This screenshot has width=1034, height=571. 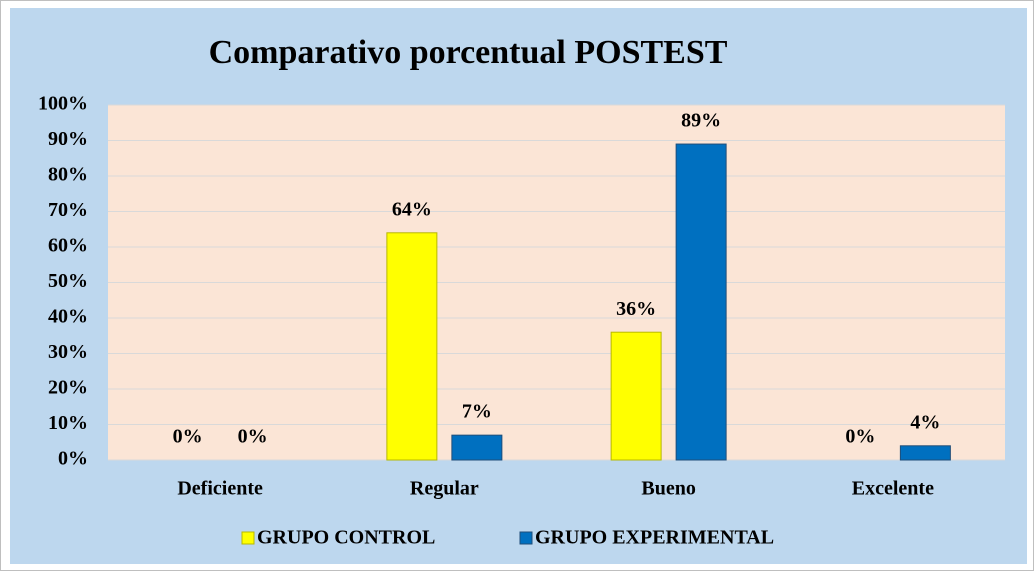 I want to click on y-tick-label: 80%, so click(x=68, y=175).